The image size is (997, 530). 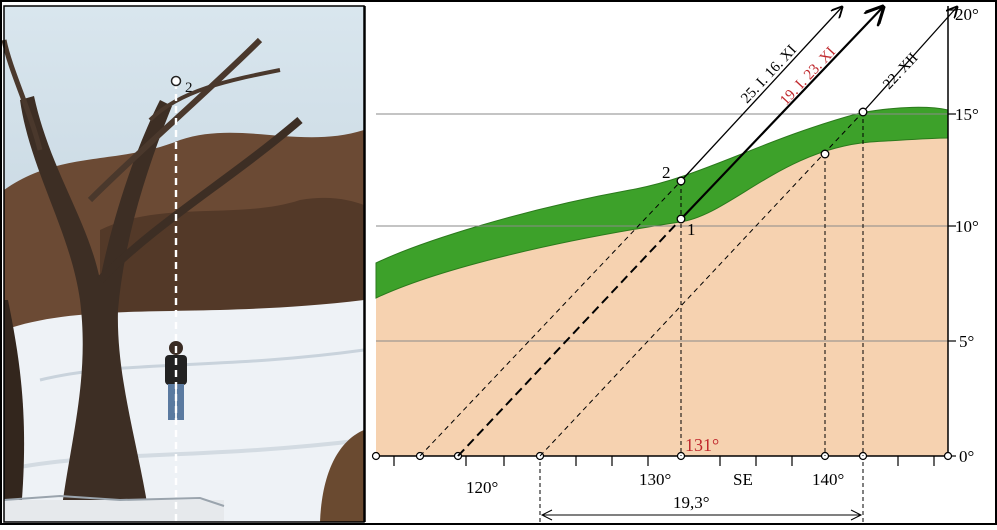 What do you see at coordinates (701, 492) in the screenshot?
I see `span-dimension` at bounding box center [701, 492].